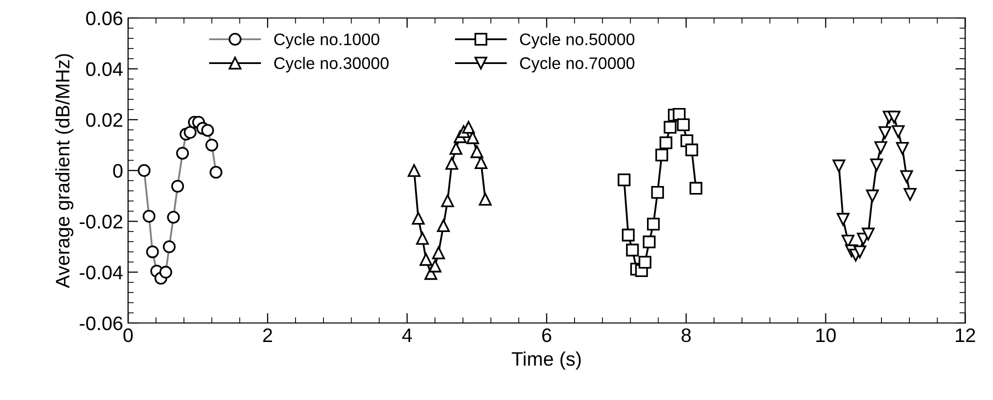 This screenshot has width=993, height=400. Describe the element at coordinates (546, 361) in the screenshot. I see `x-axis-title: Time (s)` at that location.